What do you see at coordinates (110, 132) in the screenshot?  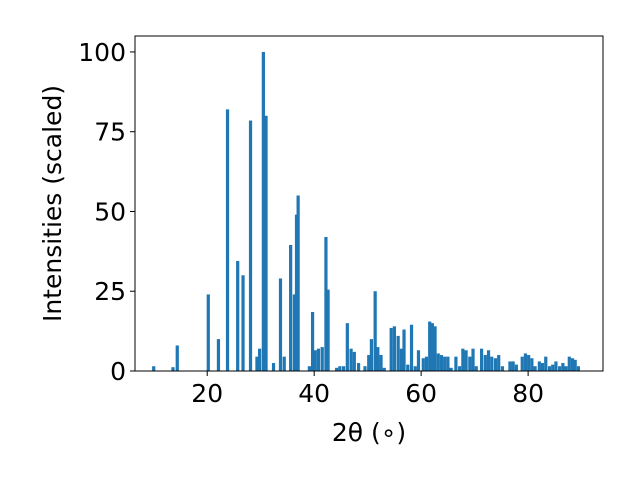 I see `y-tick-label: 75` at bounding box center [110, 132].